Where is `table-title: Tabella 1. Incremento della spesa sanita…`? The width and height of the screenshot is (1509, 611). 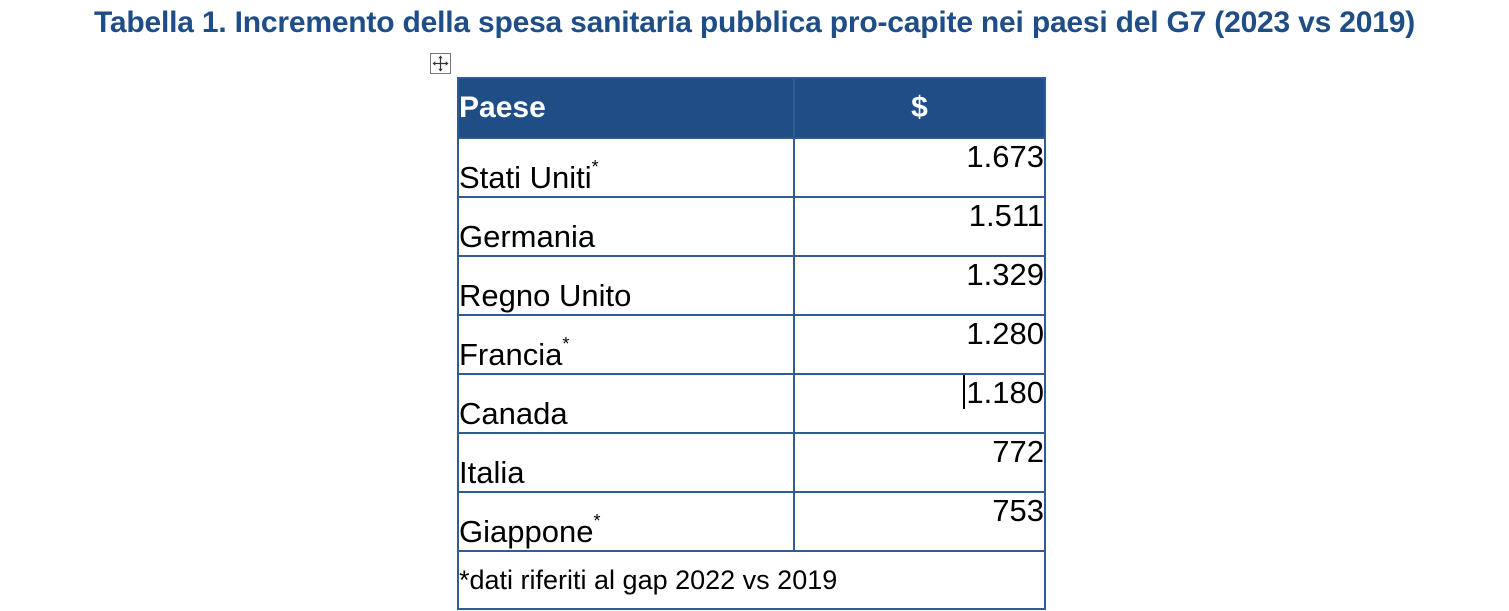
table-title: Tabella 1. Incremento della spesa sanita… is located at coordinates (754, 22).